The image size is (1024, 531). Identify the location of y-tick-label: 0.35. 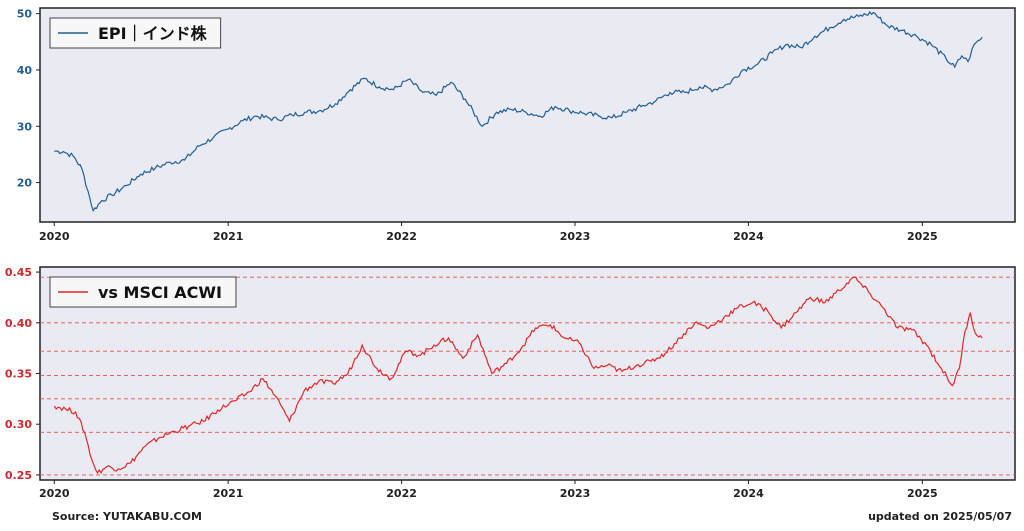
(18, 374).